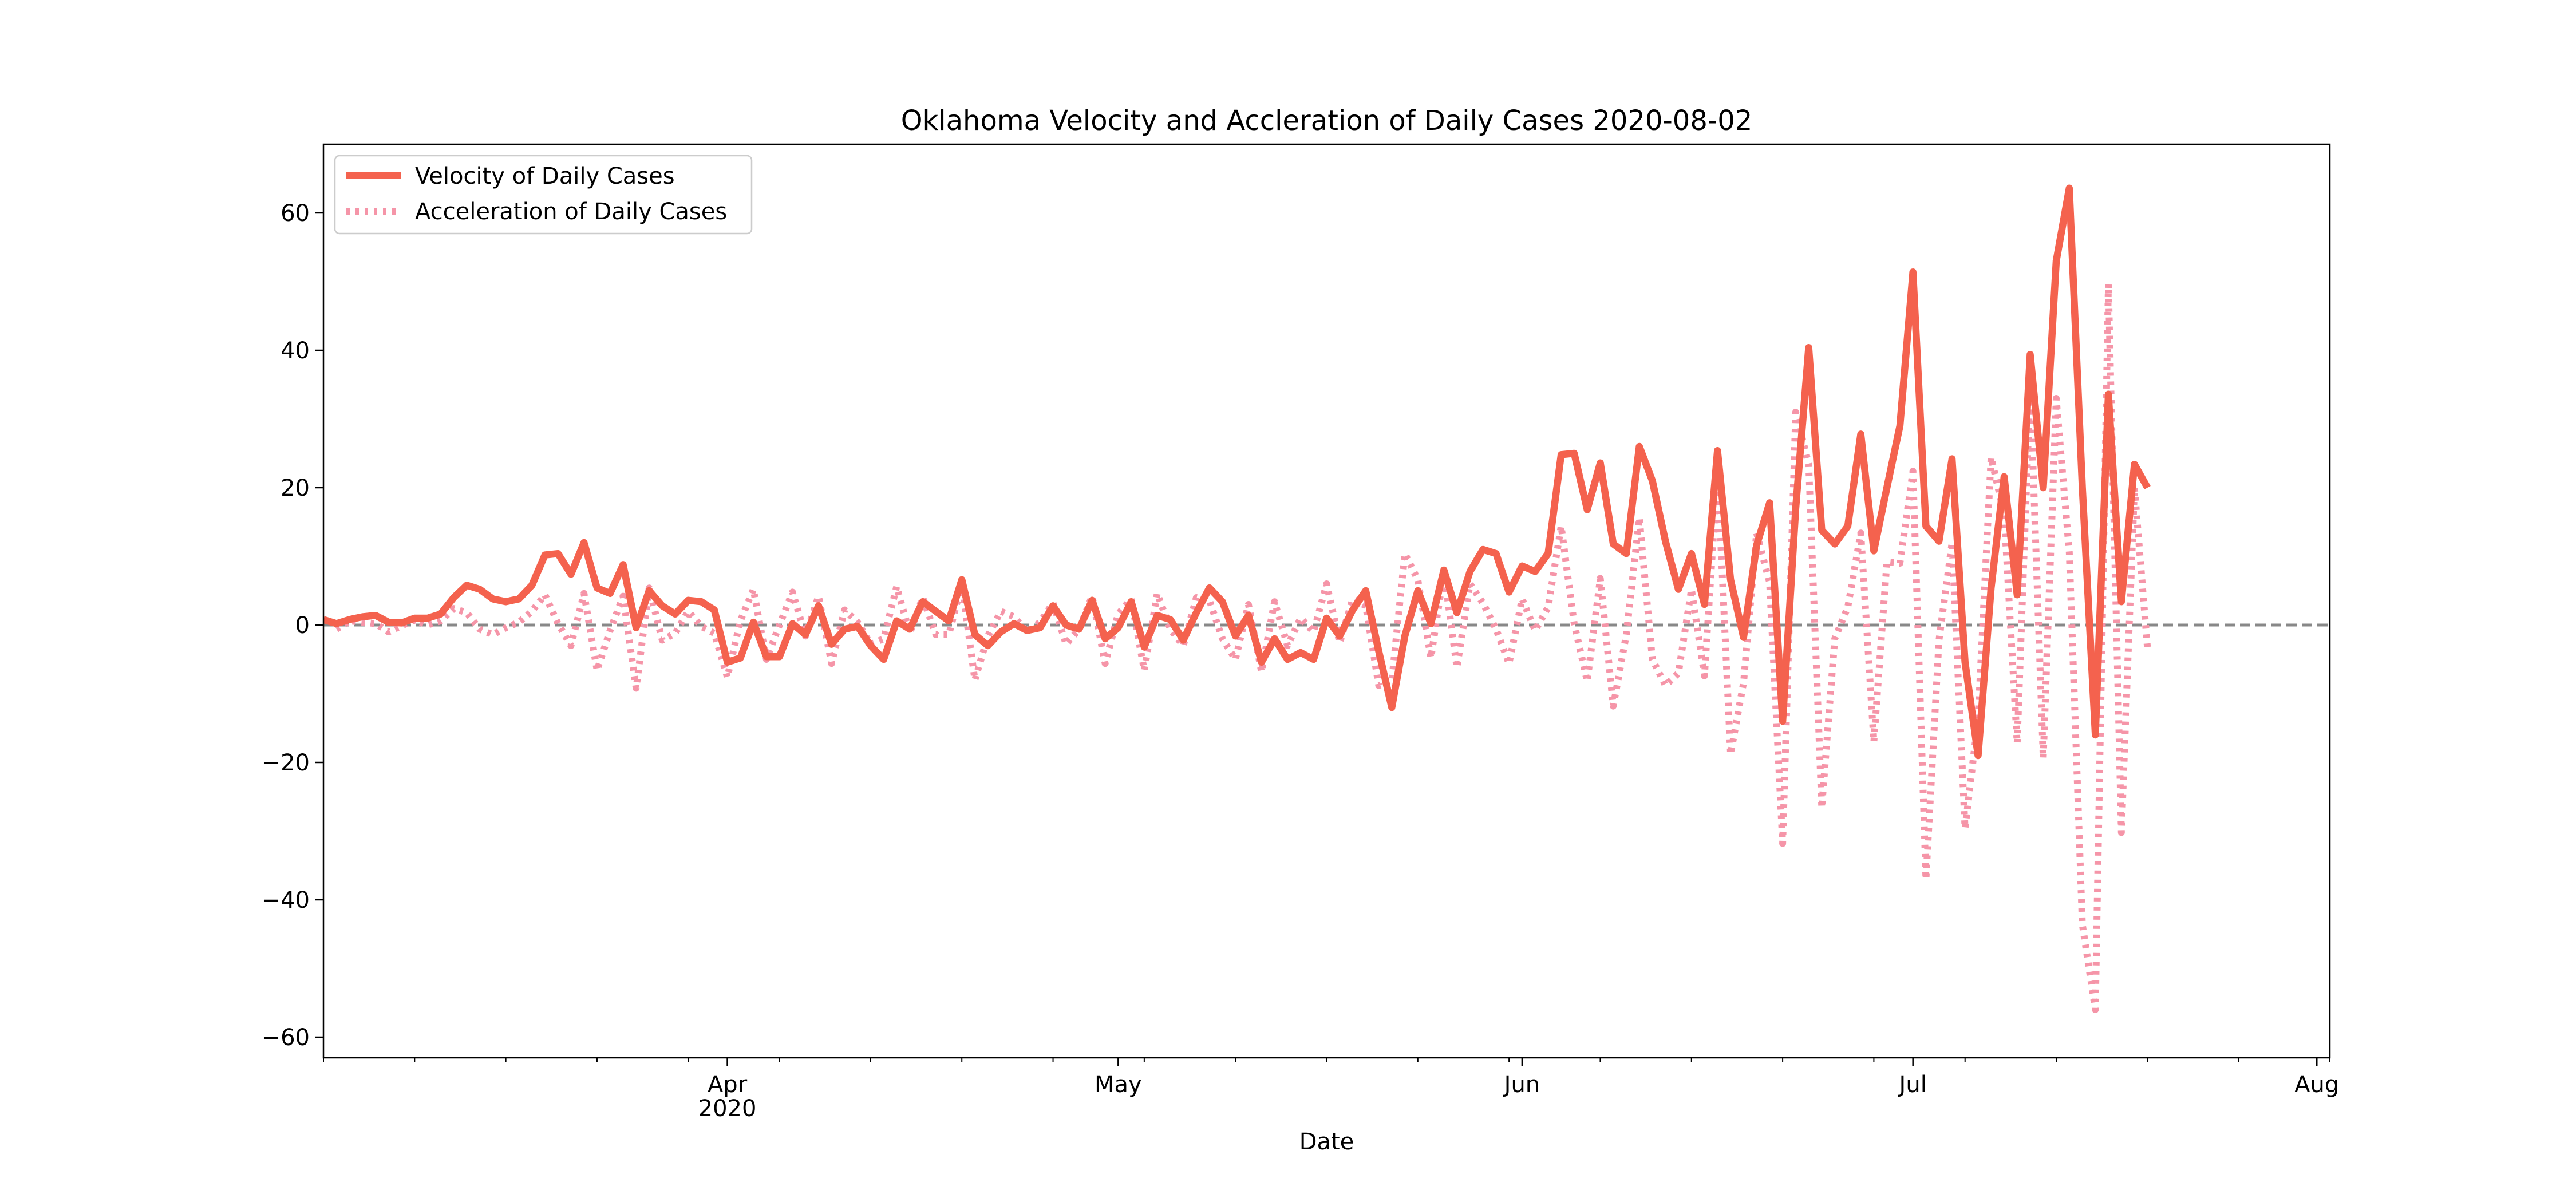 The height and width of the screenshot is (1202, 2576). Describe the element at coordinates (1118, 1085) in the screenshot. I see `x-tick-label: May` at that location.